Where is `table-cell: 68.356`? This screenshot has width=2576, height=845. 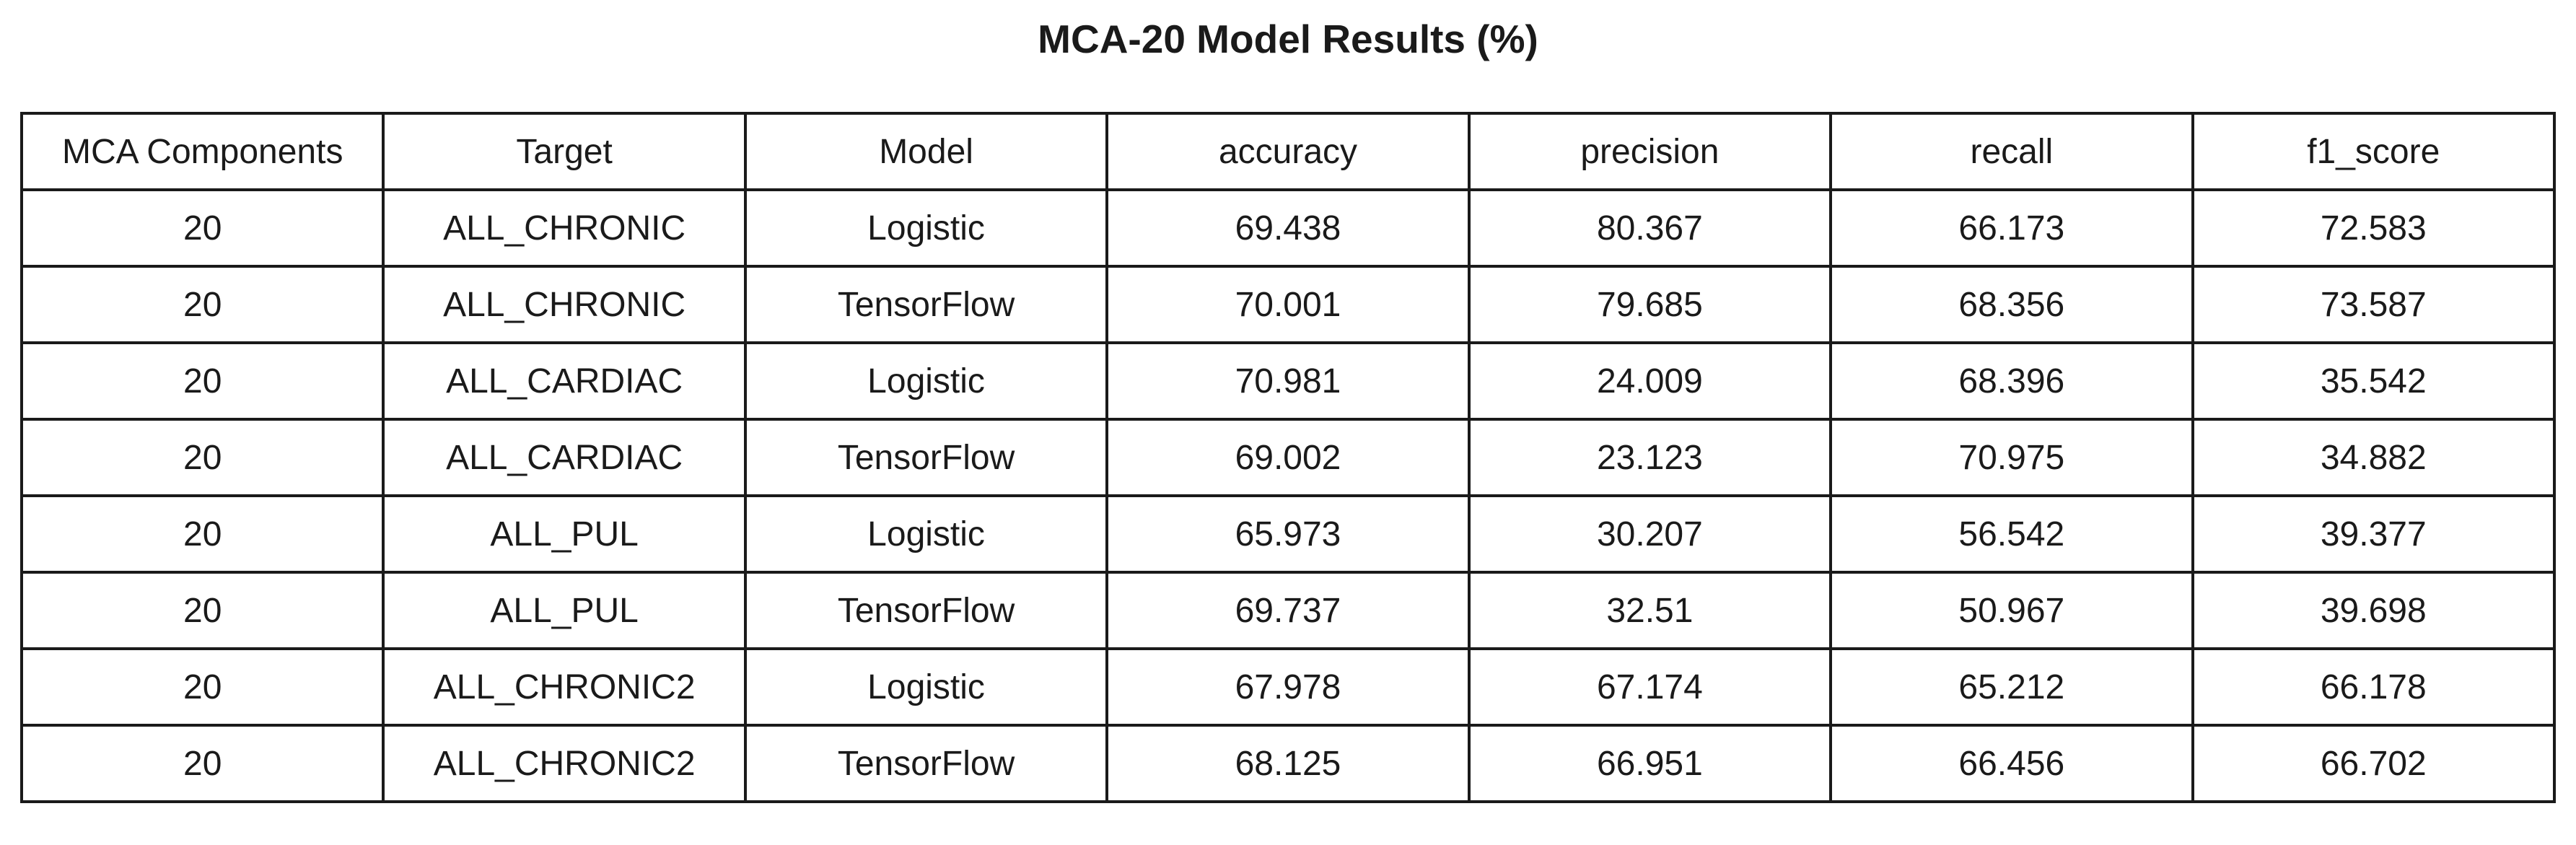
table-cell: 68.356 is located at coordinates (2011, 304).